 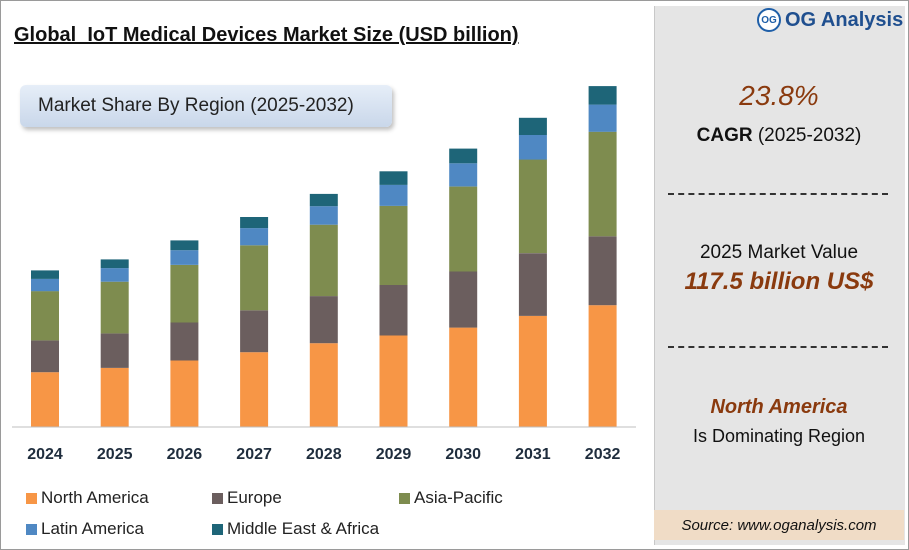 What do you see at coordinates (779, 95) in the screenshot?
I see `cagr-value: 23.8%` at bounding box center [779, 95].